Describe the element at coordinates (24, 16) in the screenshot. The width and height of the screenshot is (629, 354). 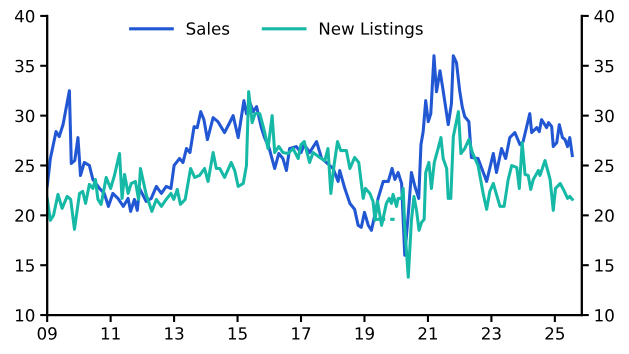
I see `y-tick-label: 40` at that location.